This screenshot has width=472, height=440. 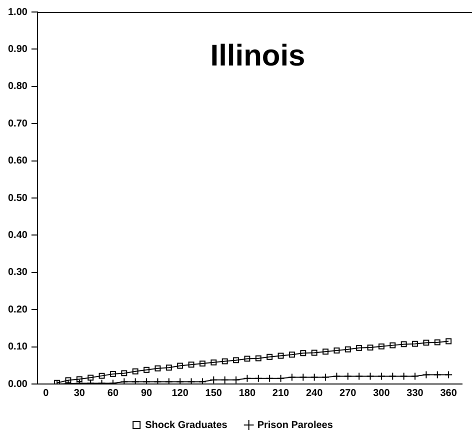 I want to click on y-tick-label: 0.50, so click(x=18, y=198).